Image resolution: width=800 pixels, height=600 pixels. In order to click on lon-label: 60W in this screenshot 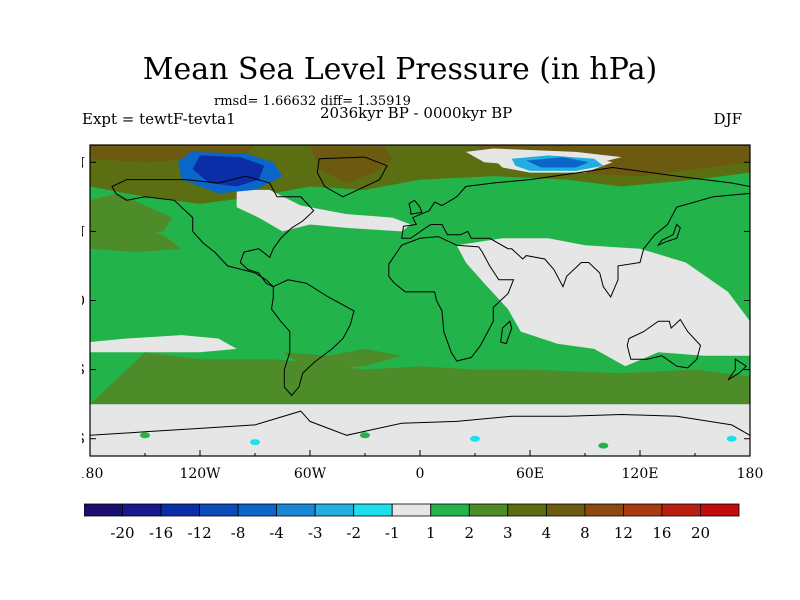, I will do `click(310, 474)`.